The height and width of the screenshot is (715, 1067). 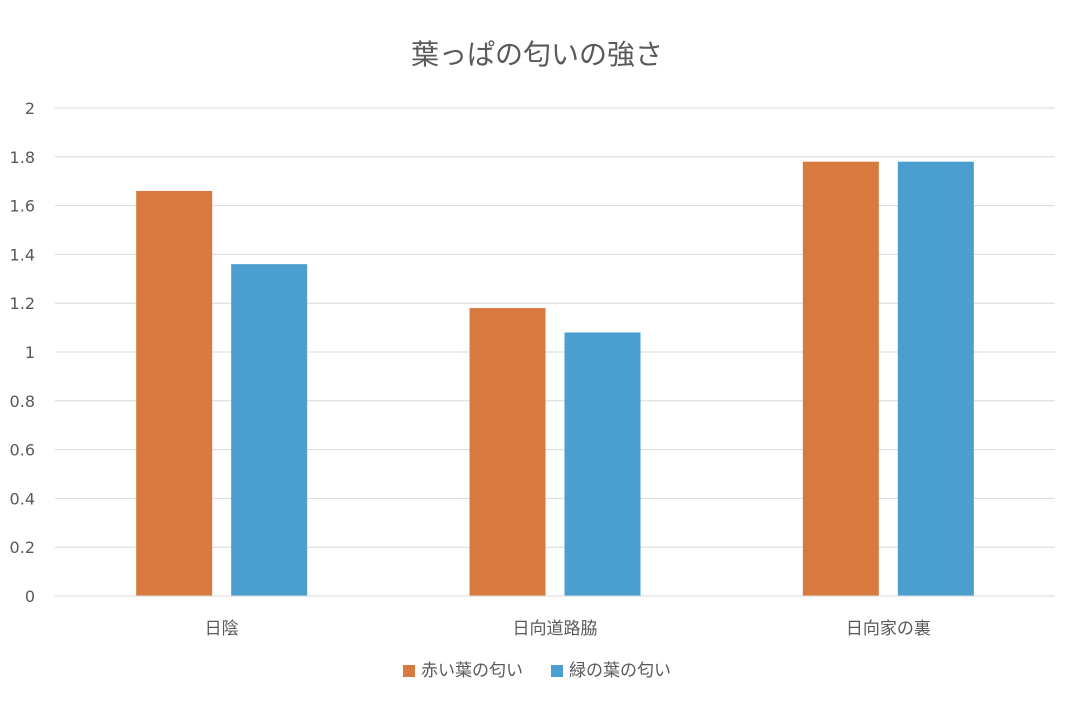 I want to click on x-category-label: 日向家の裏, so click(x=888, y=628).